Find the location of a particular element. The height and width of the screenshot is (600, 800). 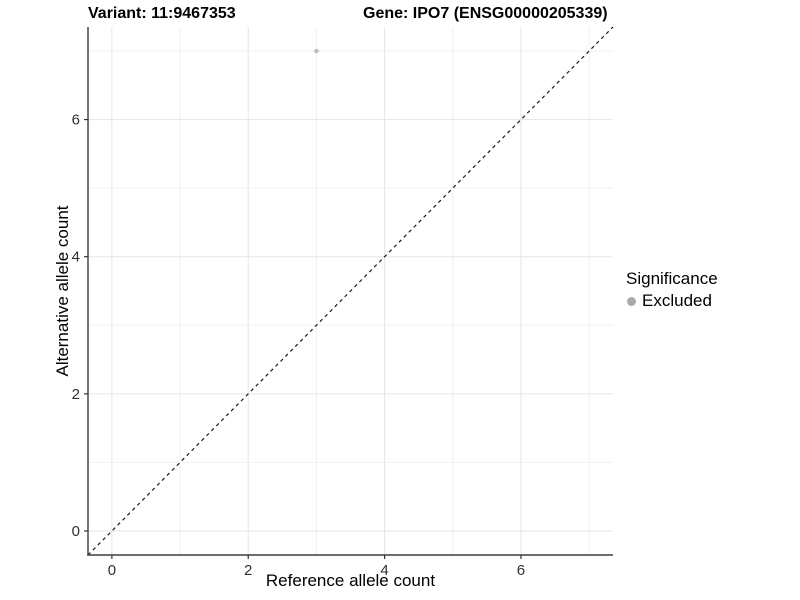

legend-item-excluded: Excluded is located at coordinates (672, 301).